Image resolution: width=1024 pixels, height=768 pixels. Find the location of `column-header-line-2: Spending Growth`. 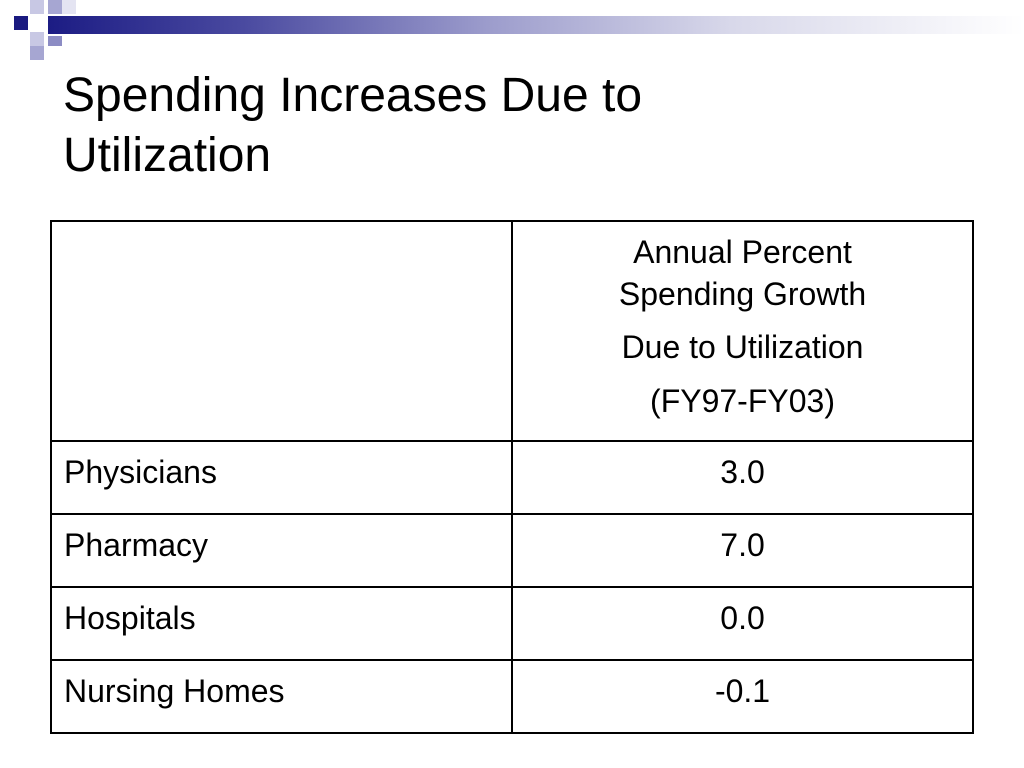

column-header-line-2: Spending Growth is located at coordinates (742, 293).